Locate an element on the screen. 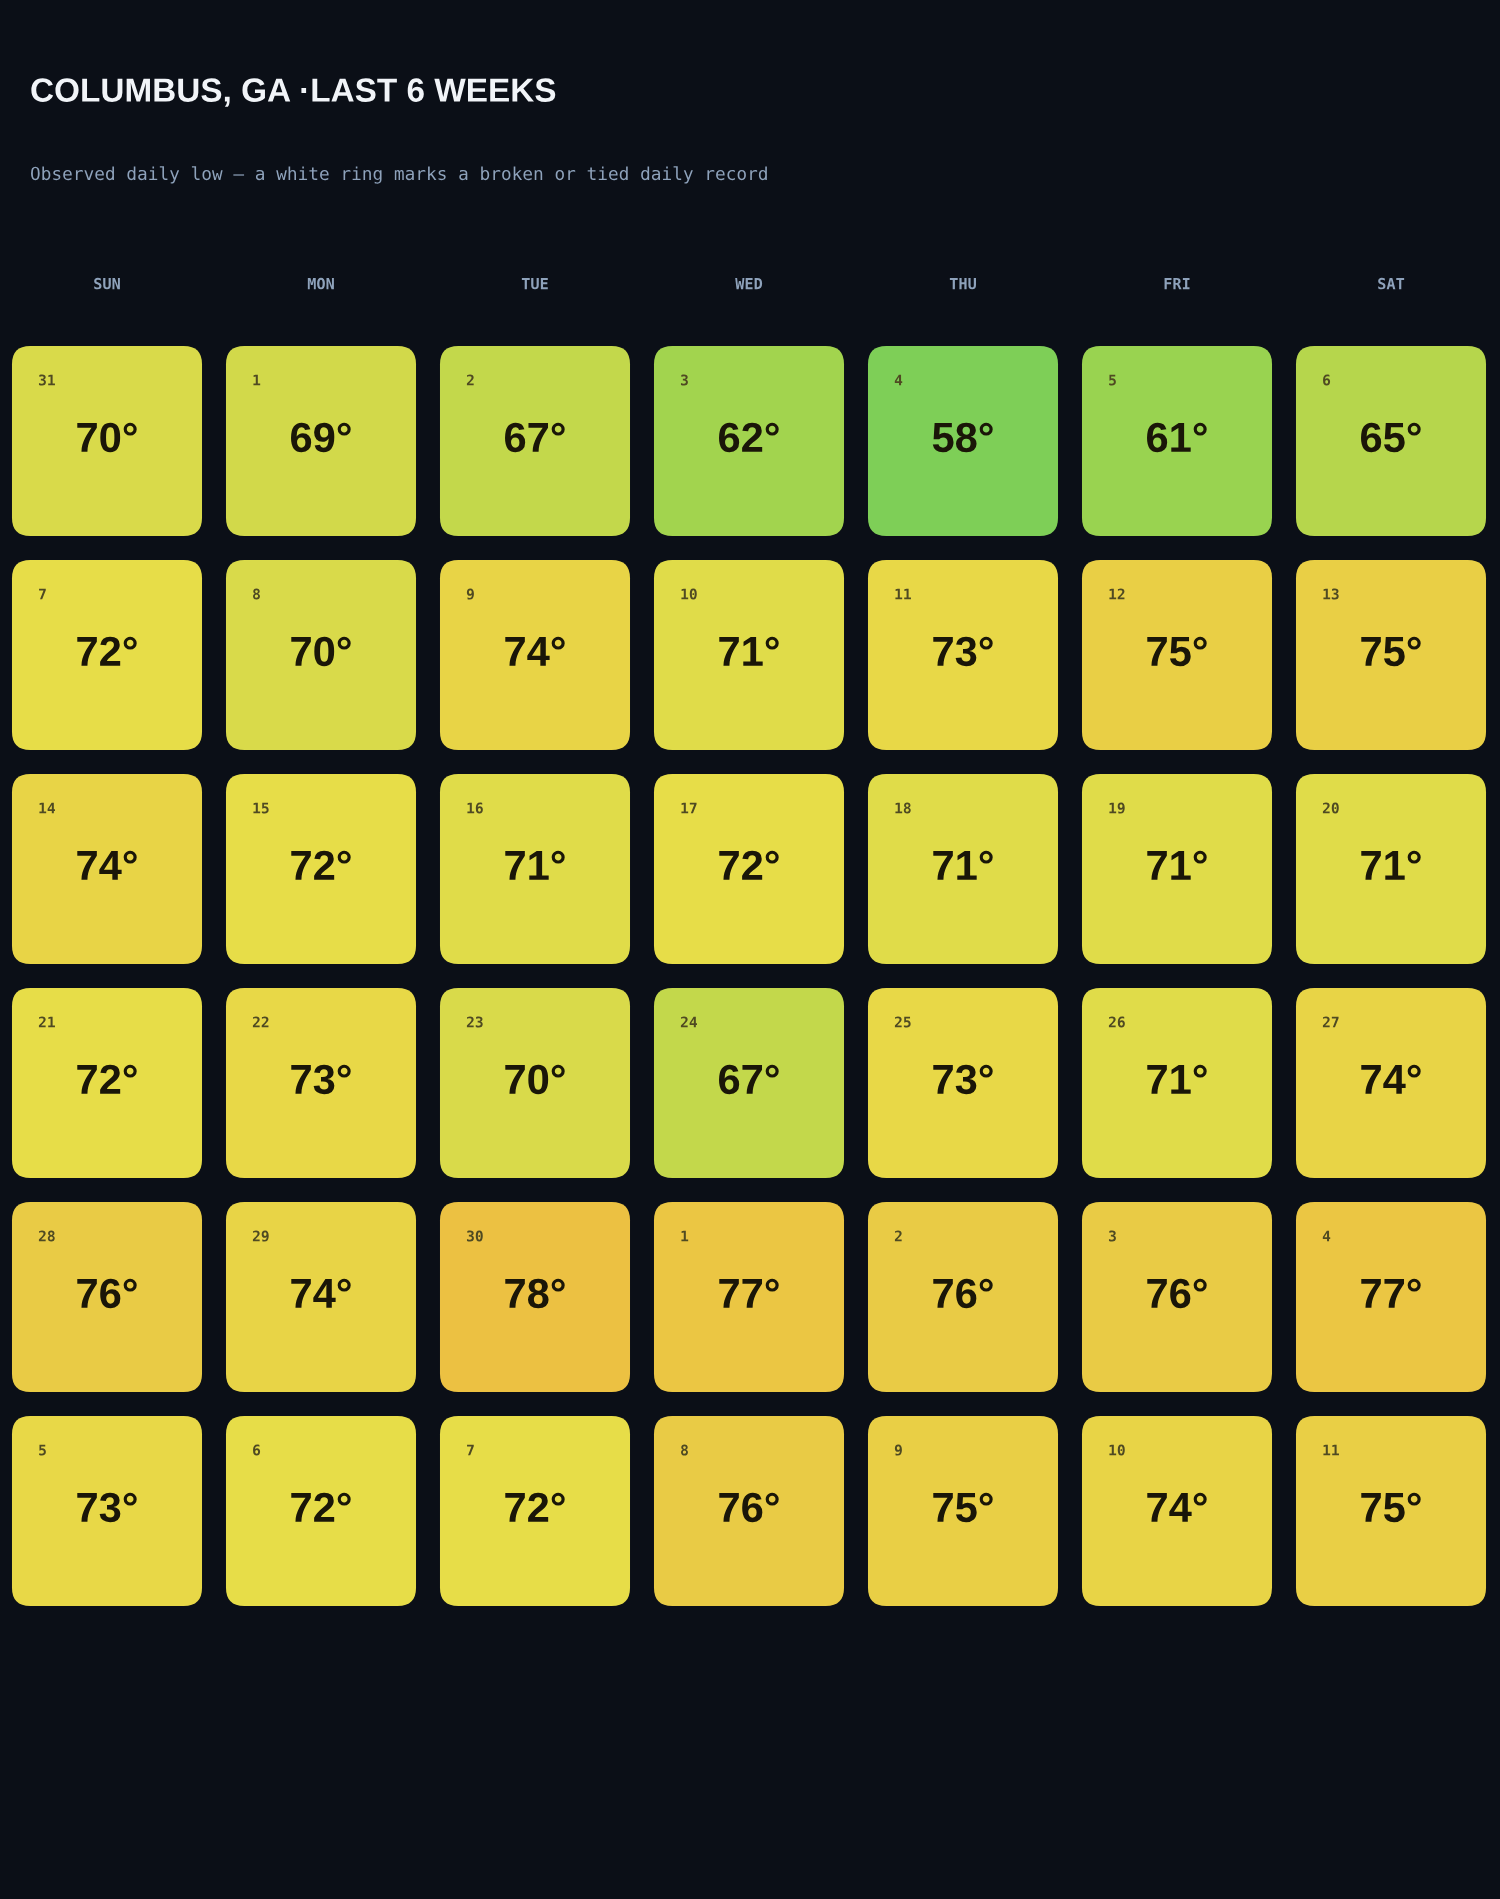 This screenshot has width=1500, height=1899. annotation: 12 is located at coordinates (1117, 594).